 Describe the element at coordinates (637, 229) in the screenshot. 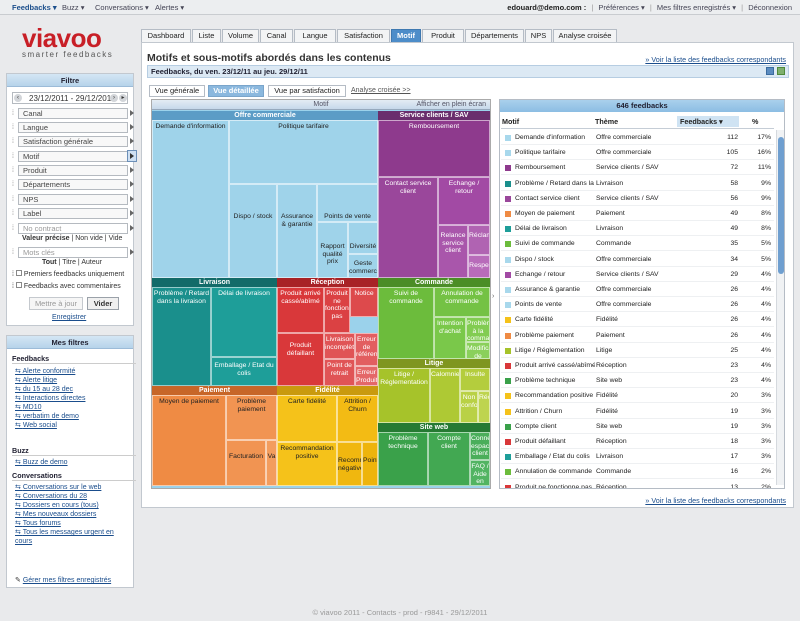

I see `table-row: Délai de livraison Livraison 49 8%` at that location.